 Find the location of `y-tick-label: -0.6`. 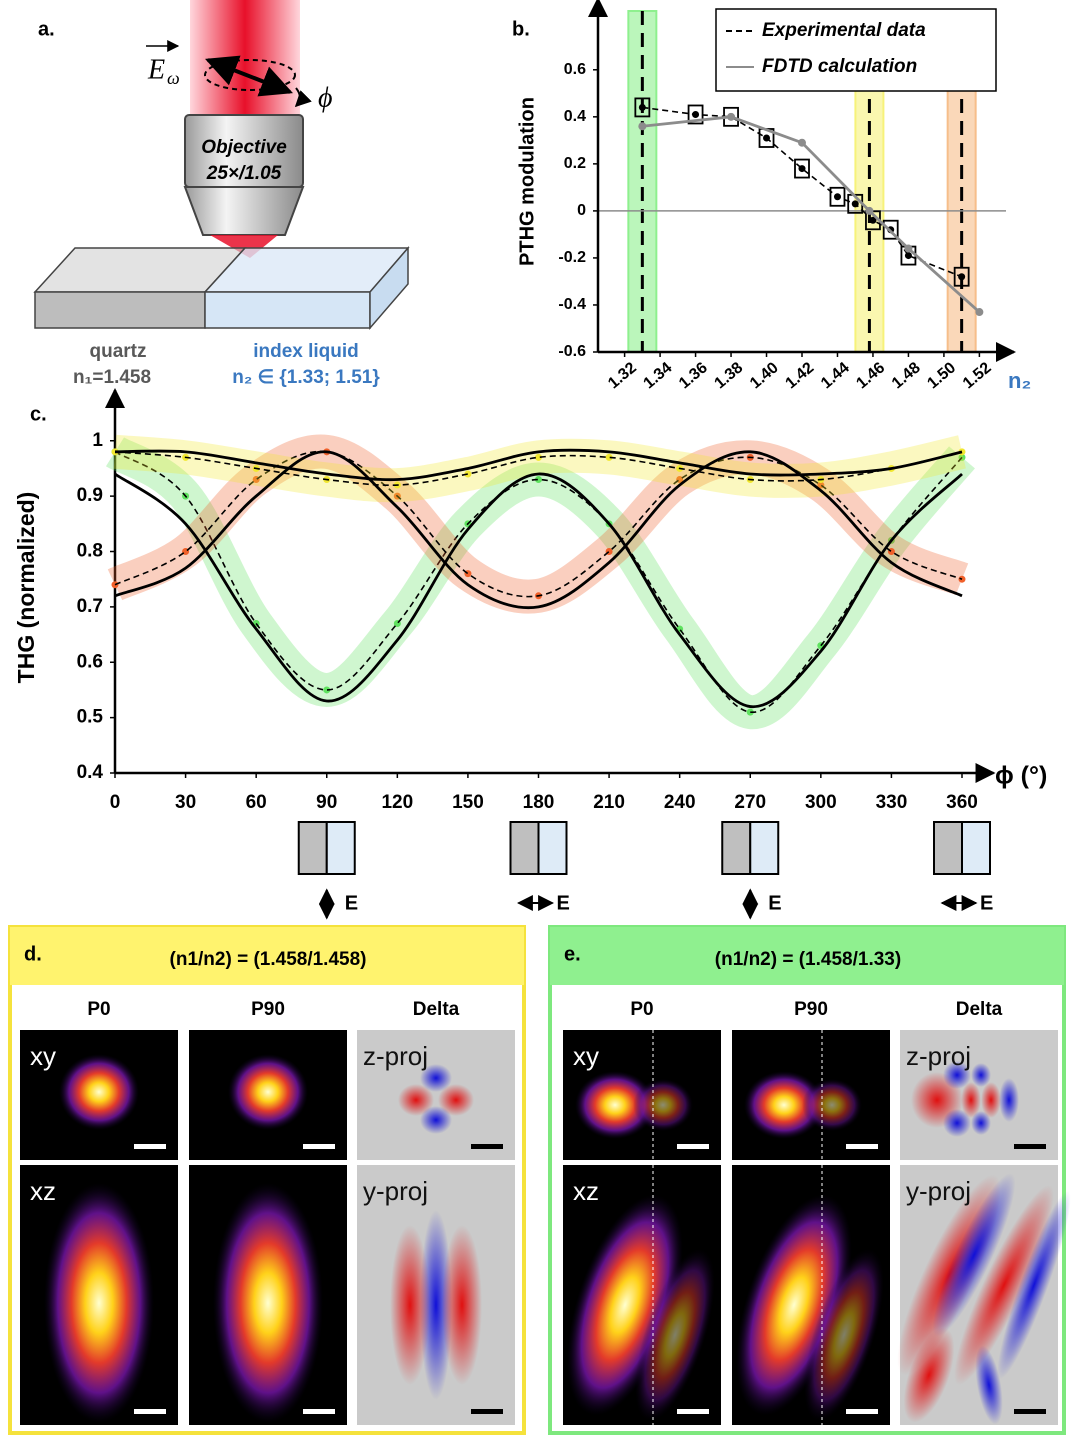

y-tick-label: -0.6 is located at coordinates (572, 351).